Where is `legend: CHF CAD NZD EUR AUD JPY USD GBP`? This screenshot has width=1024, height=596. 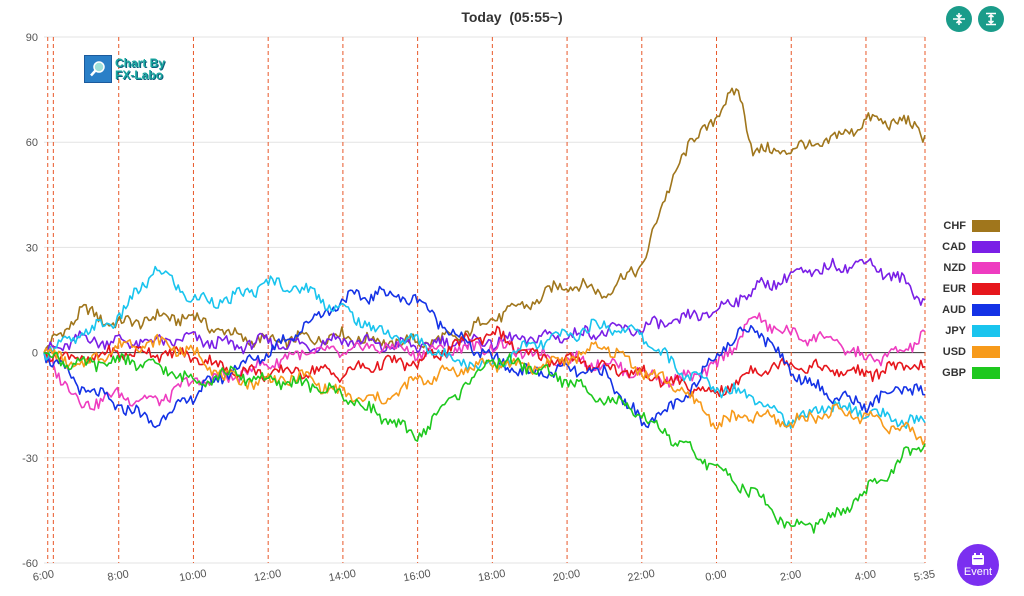
legend: CHF CAD NZD EUR AUD JPY USD GBP is located at coordinates (965, 299).